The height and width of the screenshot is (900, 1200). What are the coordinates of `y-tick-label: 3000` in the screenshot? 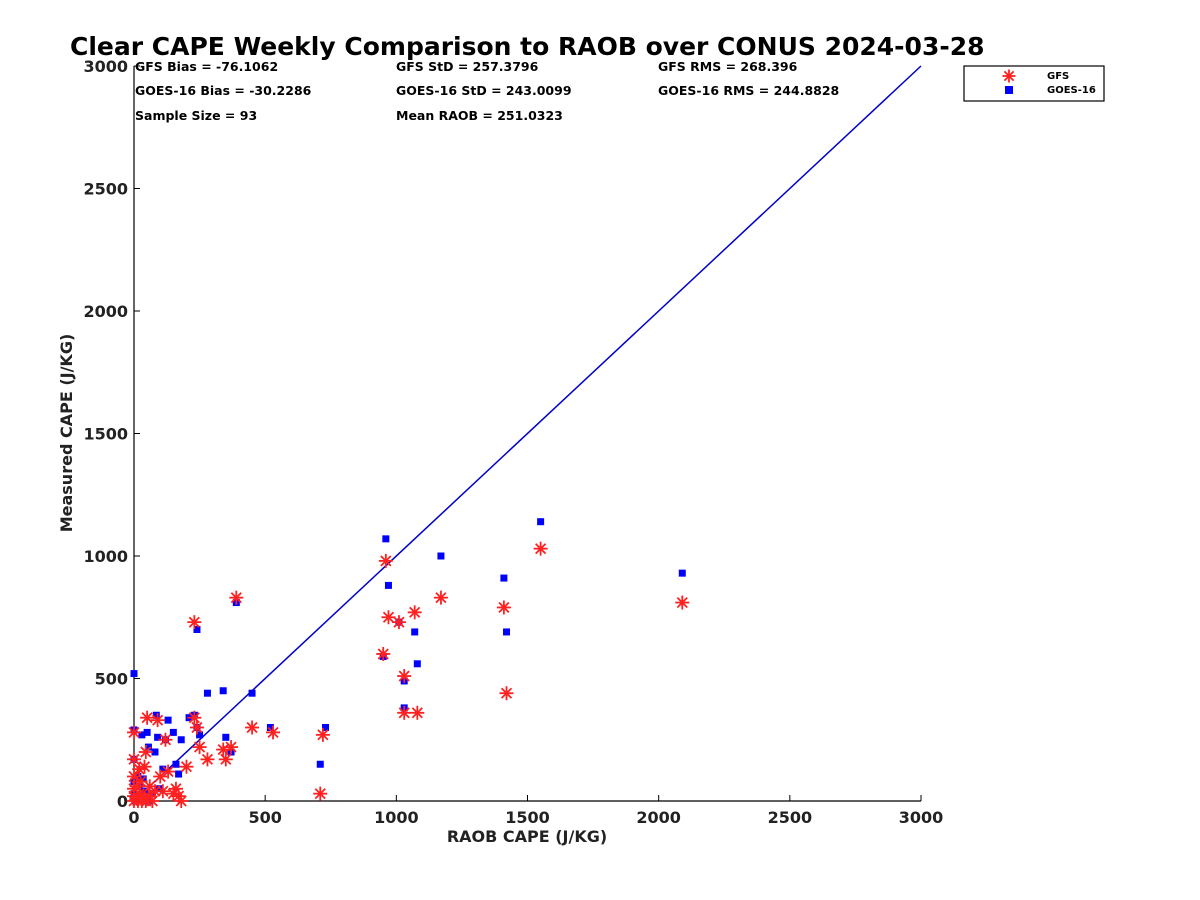 It's located at (105, 66).